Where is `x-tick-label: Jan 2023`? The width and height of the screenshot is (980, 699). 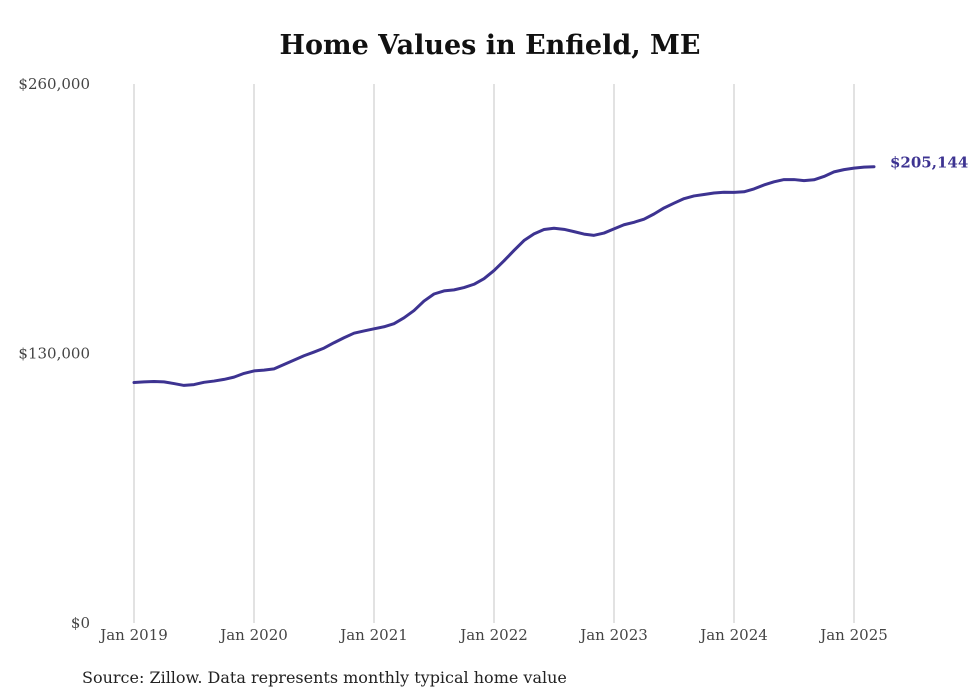 x-tick-label: Jan 2023 is located at coordinates (613, 635).